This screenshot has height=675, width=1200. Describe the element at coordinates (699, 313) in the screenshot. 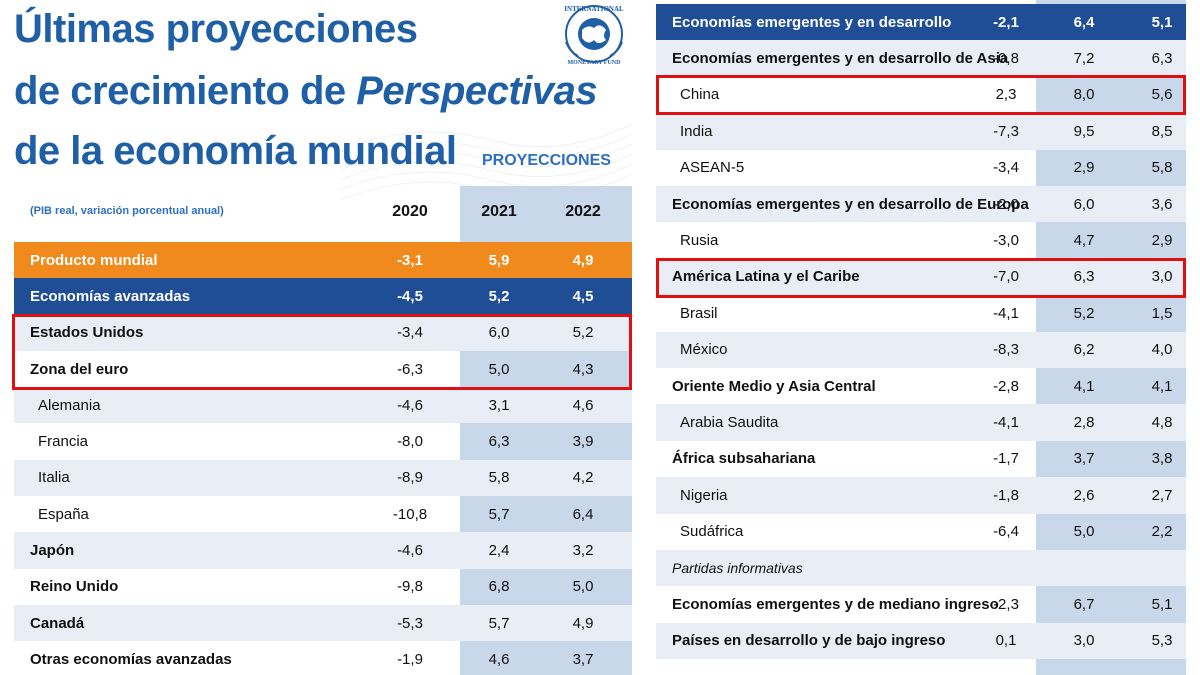

I see `row-label: Brasil` at that location.